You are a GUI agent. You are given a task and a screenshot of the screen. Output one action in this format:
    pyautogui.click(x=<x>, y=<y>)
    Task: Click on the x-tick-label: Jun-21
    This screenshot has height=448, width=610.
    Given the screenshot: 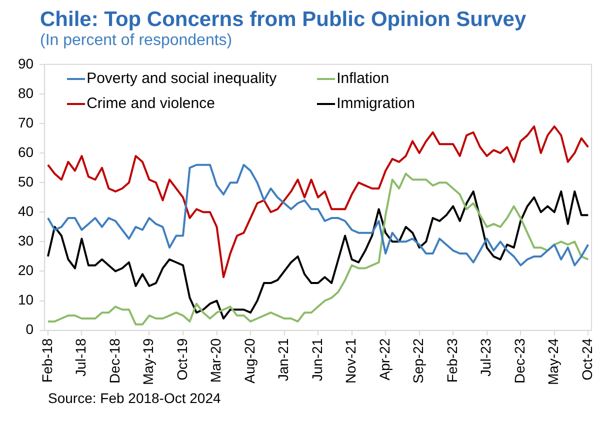 What is the action you would take?
    pyautogui.click(x=316, y=360)
    